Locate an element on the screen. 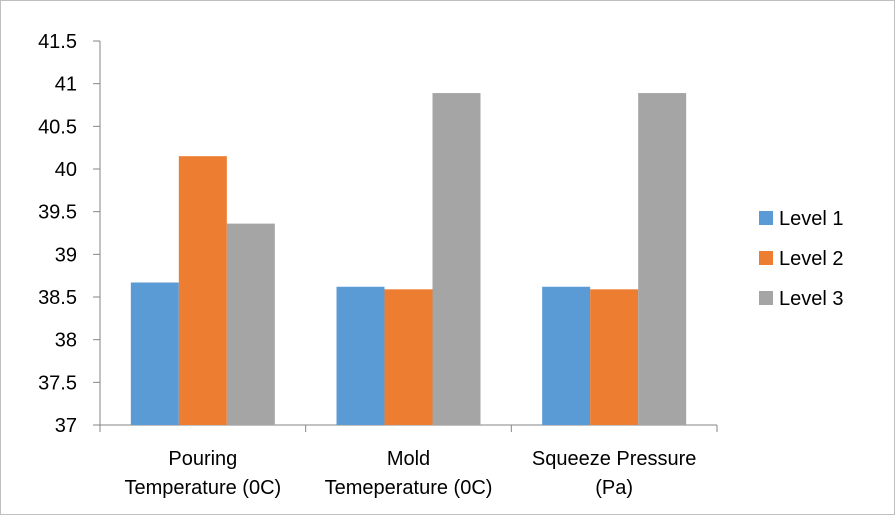 This screenshot has width=895, height=515. legend-label: Level 2 is located at coordinates (811, 259).